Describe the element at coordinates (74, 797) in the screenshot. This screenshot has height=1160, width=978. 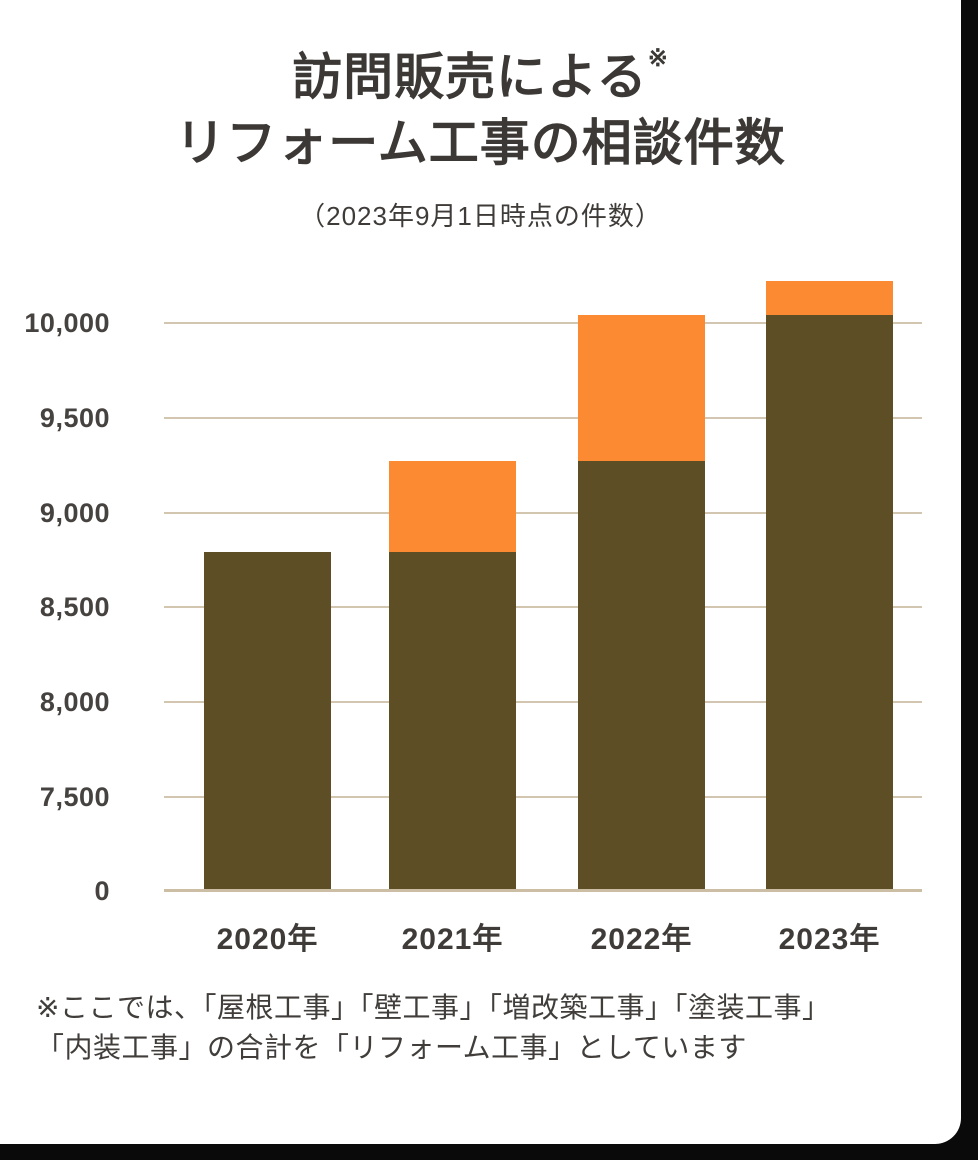
I see `y-axis-label-7500: 7,500` at that location.